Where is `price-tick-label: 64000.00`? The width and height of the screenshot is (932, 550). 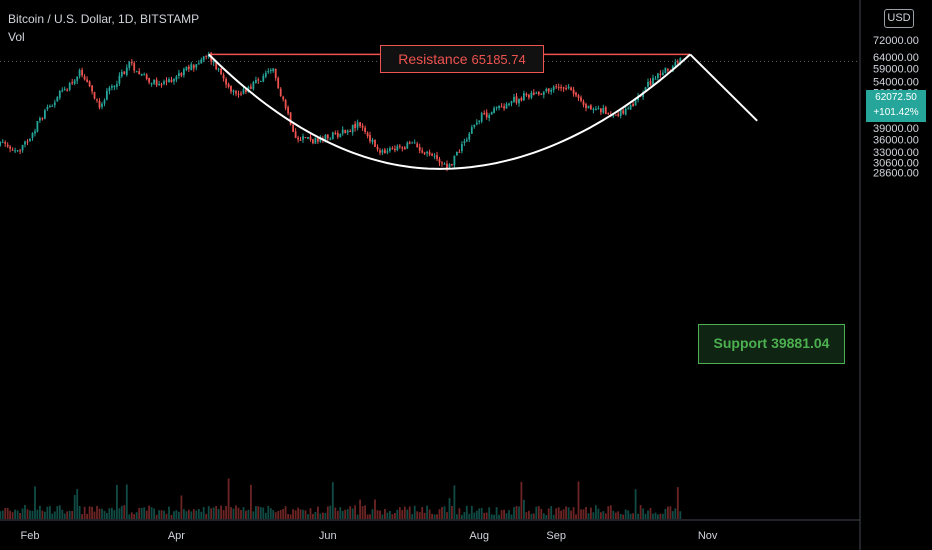
price-tick-label: 64000.00 is located at coordinates (896, 58).